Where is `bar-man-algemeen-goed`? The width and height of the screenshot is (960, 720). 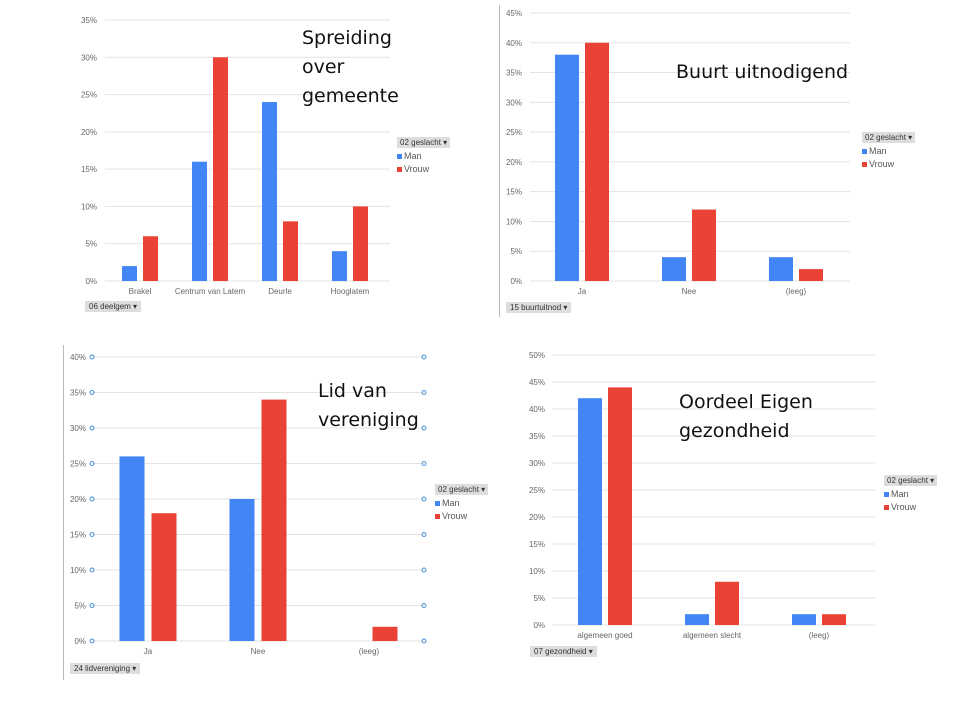 bar-man-algemeen-goed is located at coordinates (590, 511).